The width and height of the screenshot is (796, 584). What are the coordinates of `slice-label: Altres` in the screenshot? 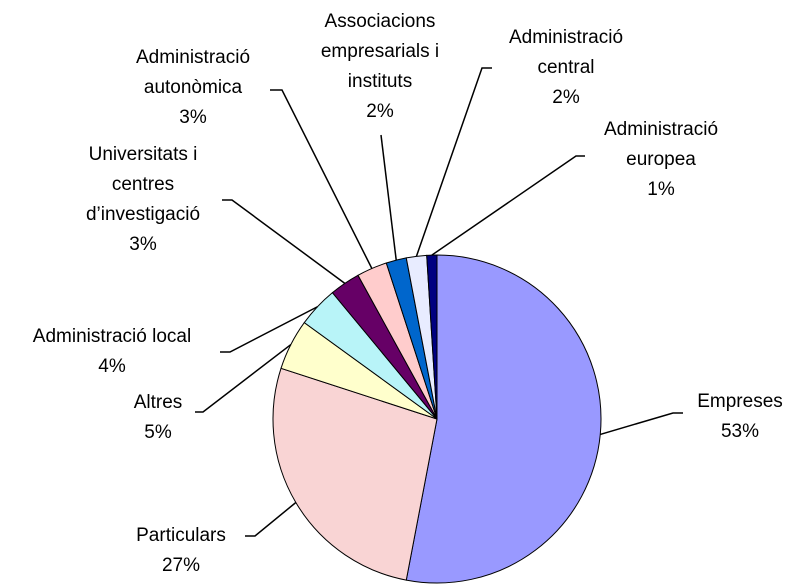 It's located at (158, 402).